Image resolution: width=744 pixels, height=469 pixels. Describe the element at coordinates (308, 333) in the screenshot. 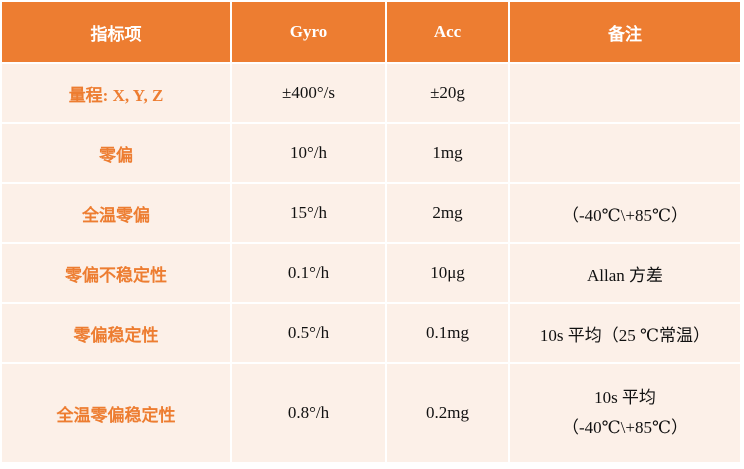

I see `cell: 0.5°/h` at that location.